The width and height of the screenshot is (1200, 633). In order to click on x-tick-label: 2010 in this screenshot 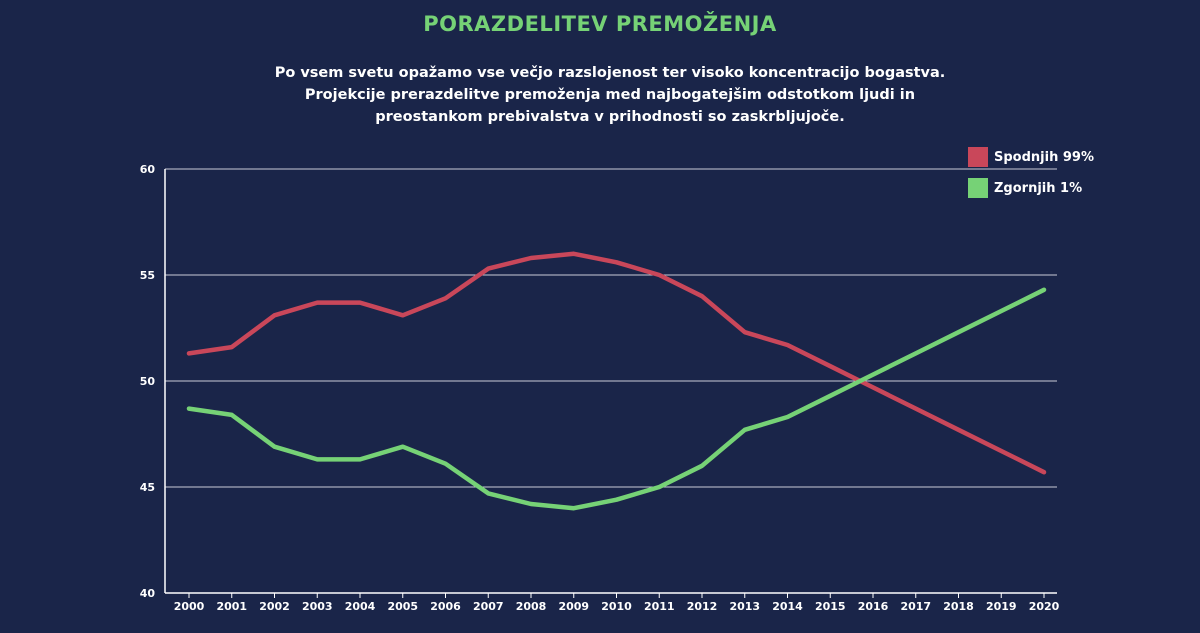, I will do `click(616, 606)`.